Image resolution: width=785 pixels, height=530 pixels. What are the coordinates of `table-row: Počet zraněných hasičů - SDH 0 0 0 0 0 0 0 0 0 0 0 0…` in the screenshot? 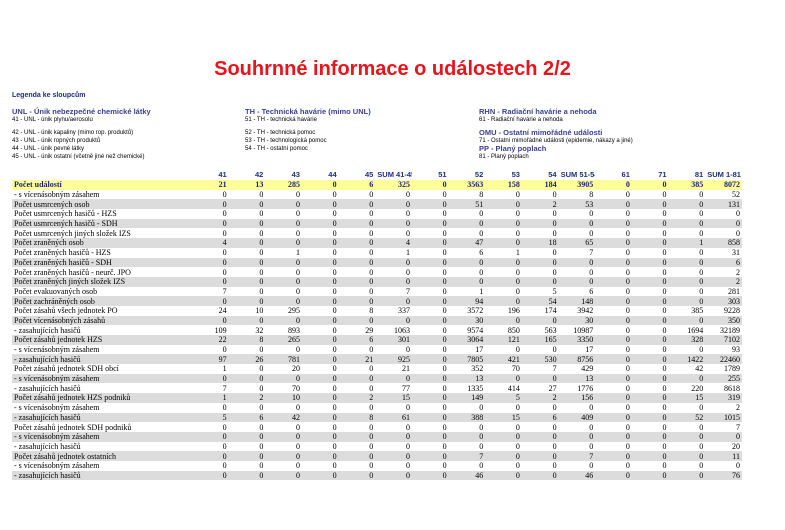 It's located at (377, 262).